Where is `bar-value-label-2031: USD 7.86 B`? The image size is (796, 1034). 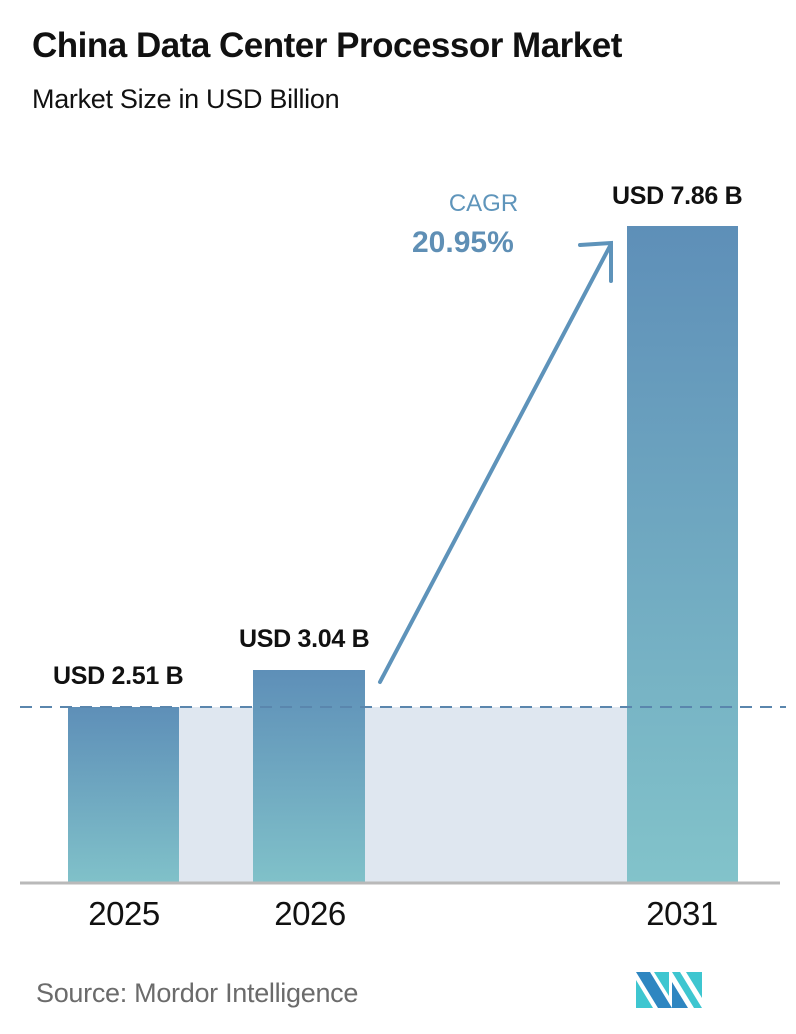
bar-value-label-2031: USD 7.86 B is located at coordinates (677, 196).